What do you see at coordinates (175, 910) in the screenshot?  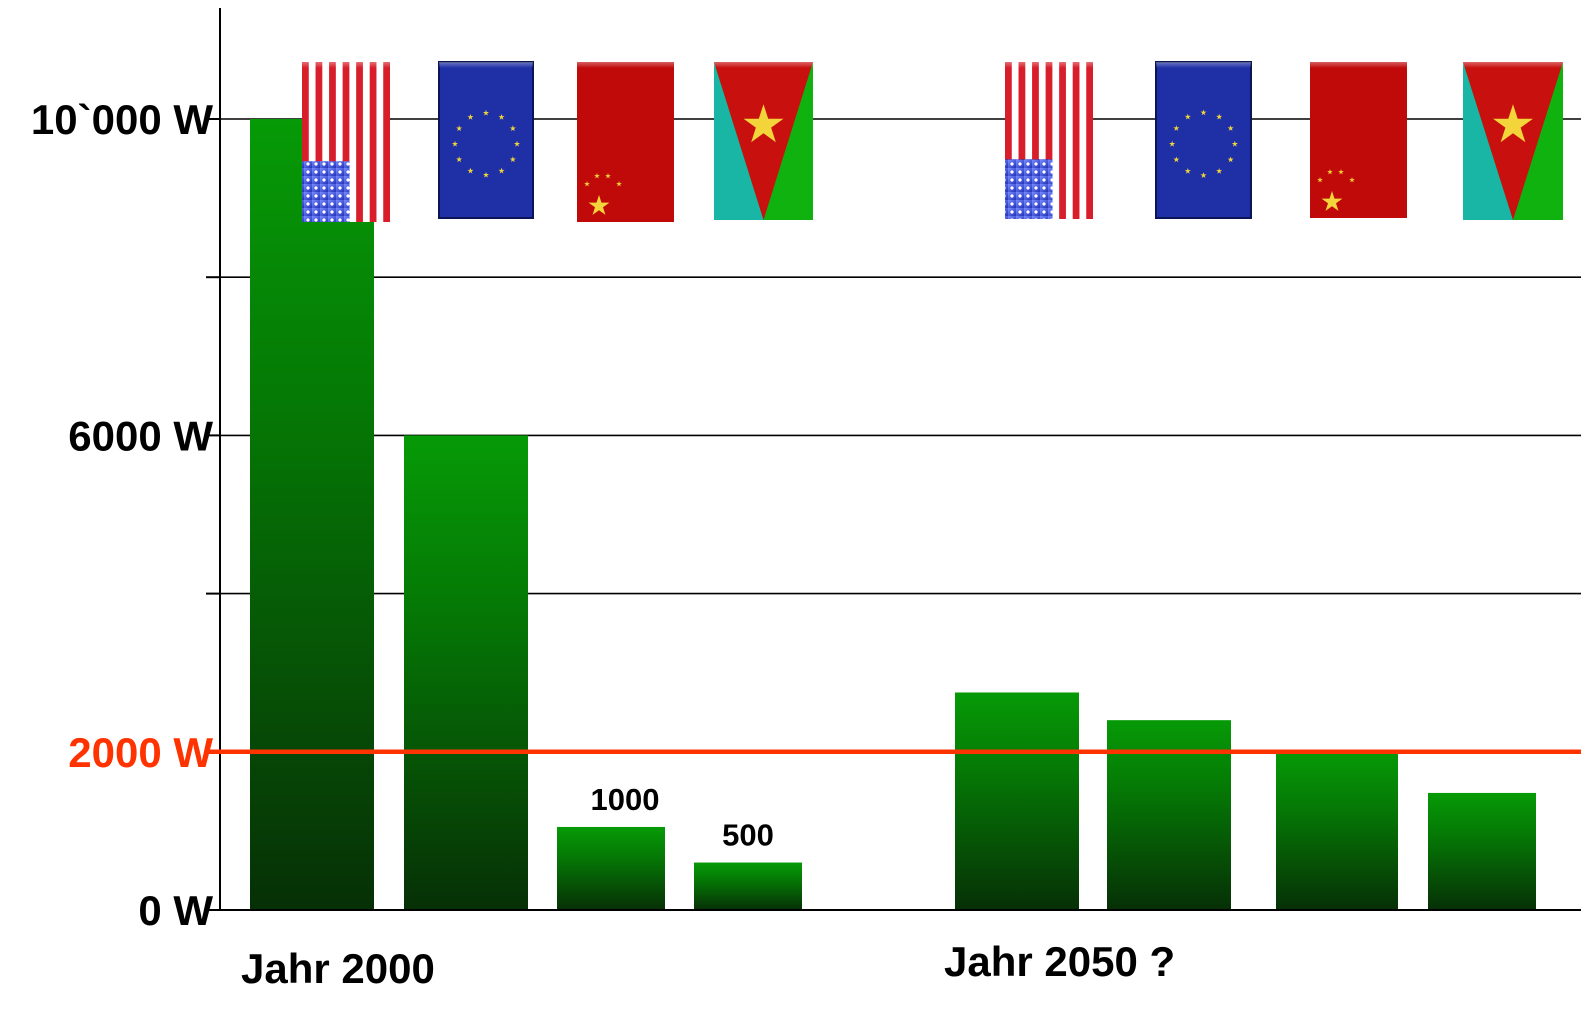 I see `y-tick-label: 0 W` at bounding box center [175, 910].